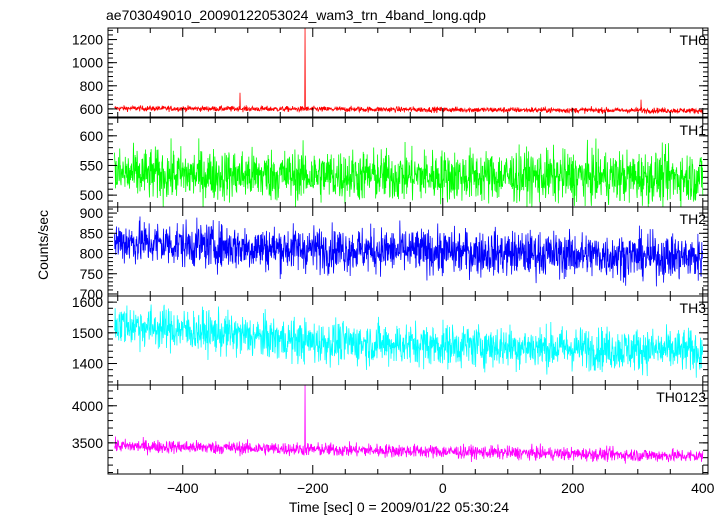  What do you see at coordinates (693, 40) in the screenshot?
I see `panel-label: TH0` at bounding box center [693, 40].